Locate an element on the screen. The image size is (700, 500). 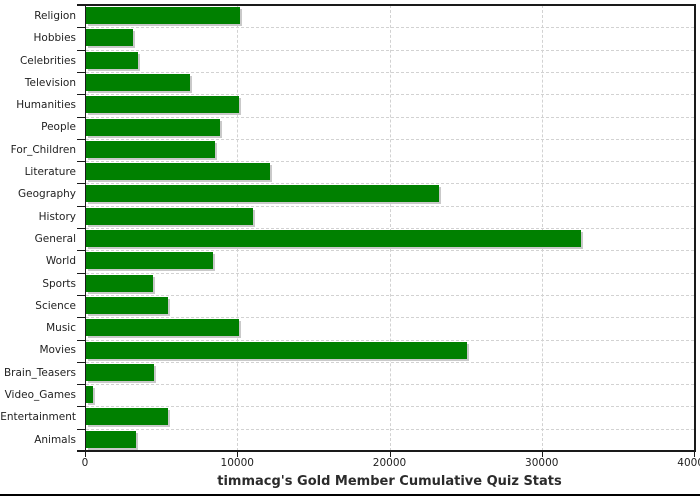
y-axis-label: For_Children is located at coordinates (43, 149).